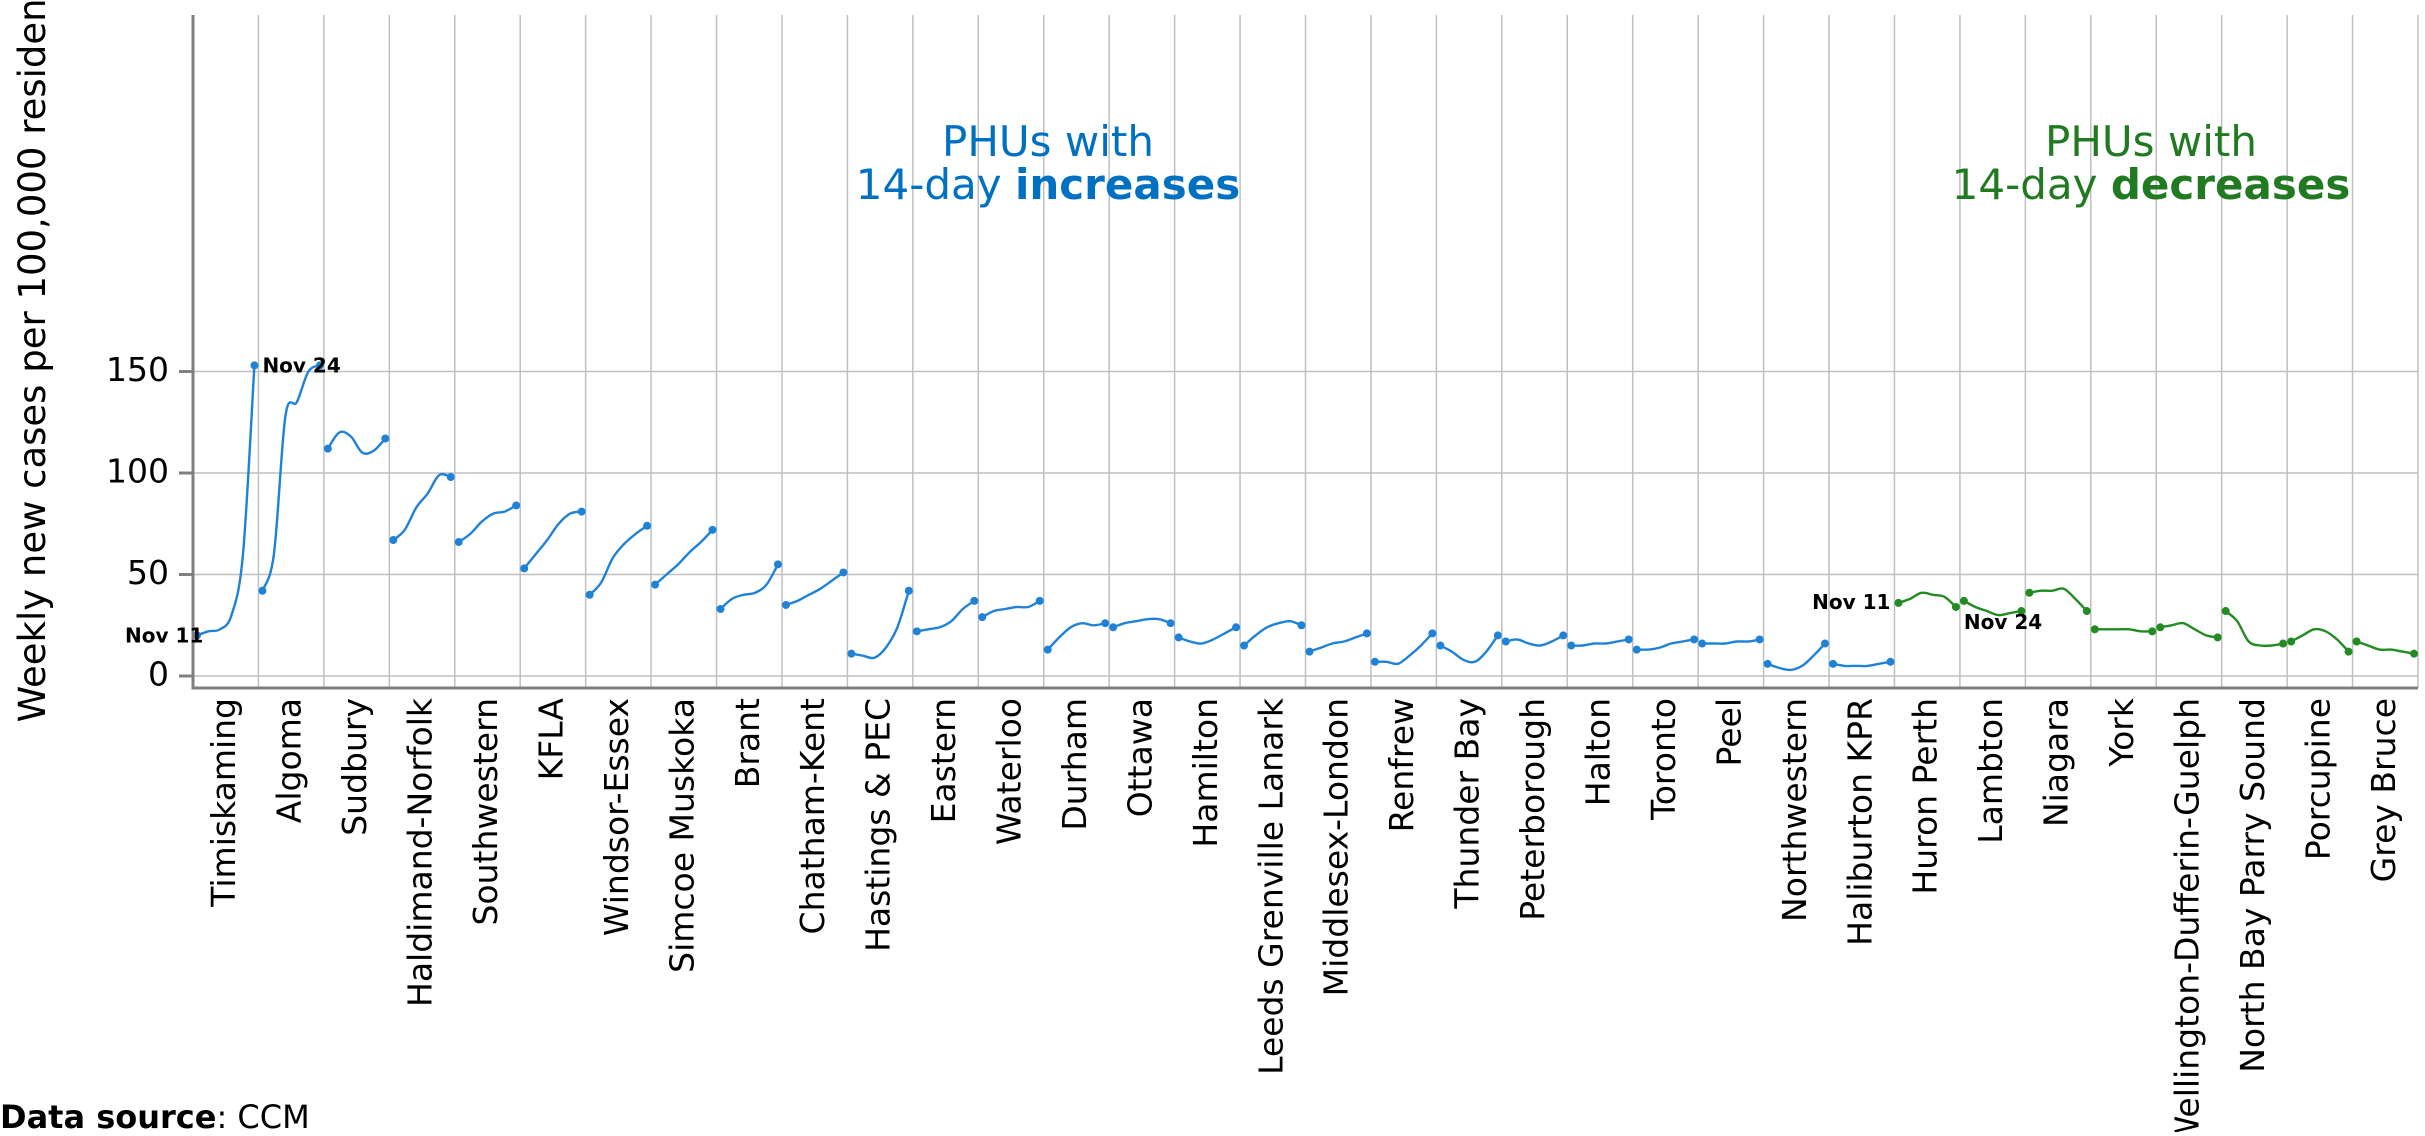 Image resolution: width=2425 pixels, height=1136 pixels. Describe the element at coordinates (1925, 796) in the screenshot. I see `x-tick-label: Huron Perth` at that location.